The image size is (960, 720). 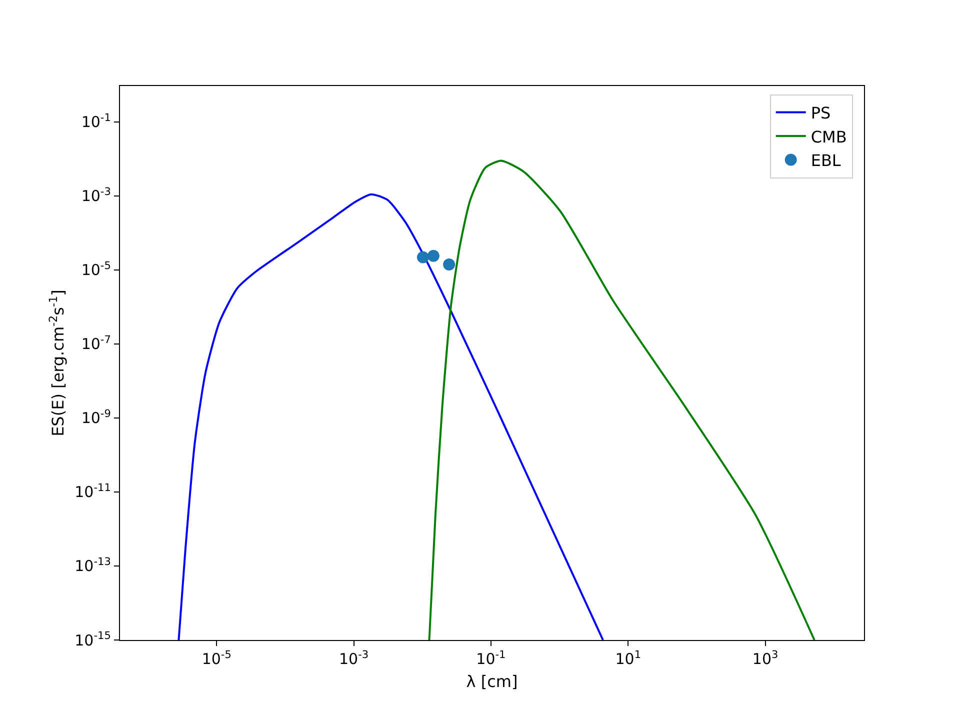 What do you see at coordinates (825, 160) in the screenshot?
I see `legend-label: EBL` at bounding box center [825, 160].